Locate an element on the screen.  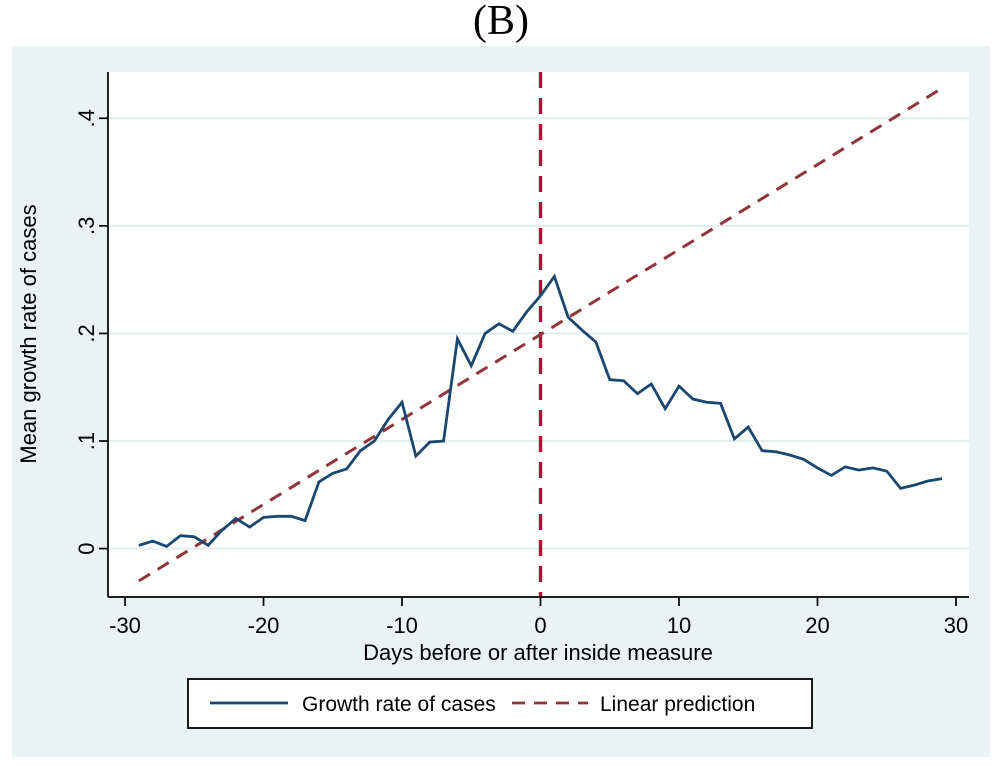
y-tick-label: 0 is located at coordinates (86, 548).